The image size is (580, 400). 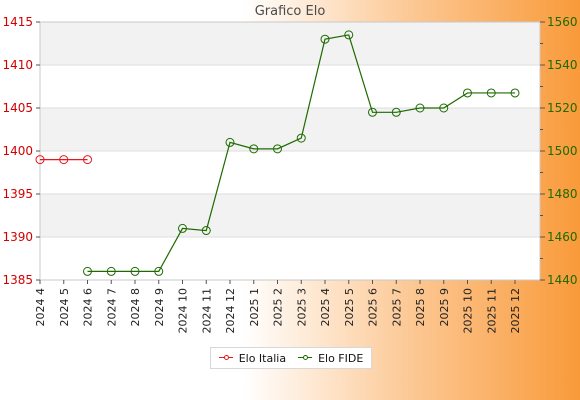 What do you see at coordinates (420, 307) in the screenshot?
I see `x-axis-tick-label: 2025 8` at bounding box center [420, 307].